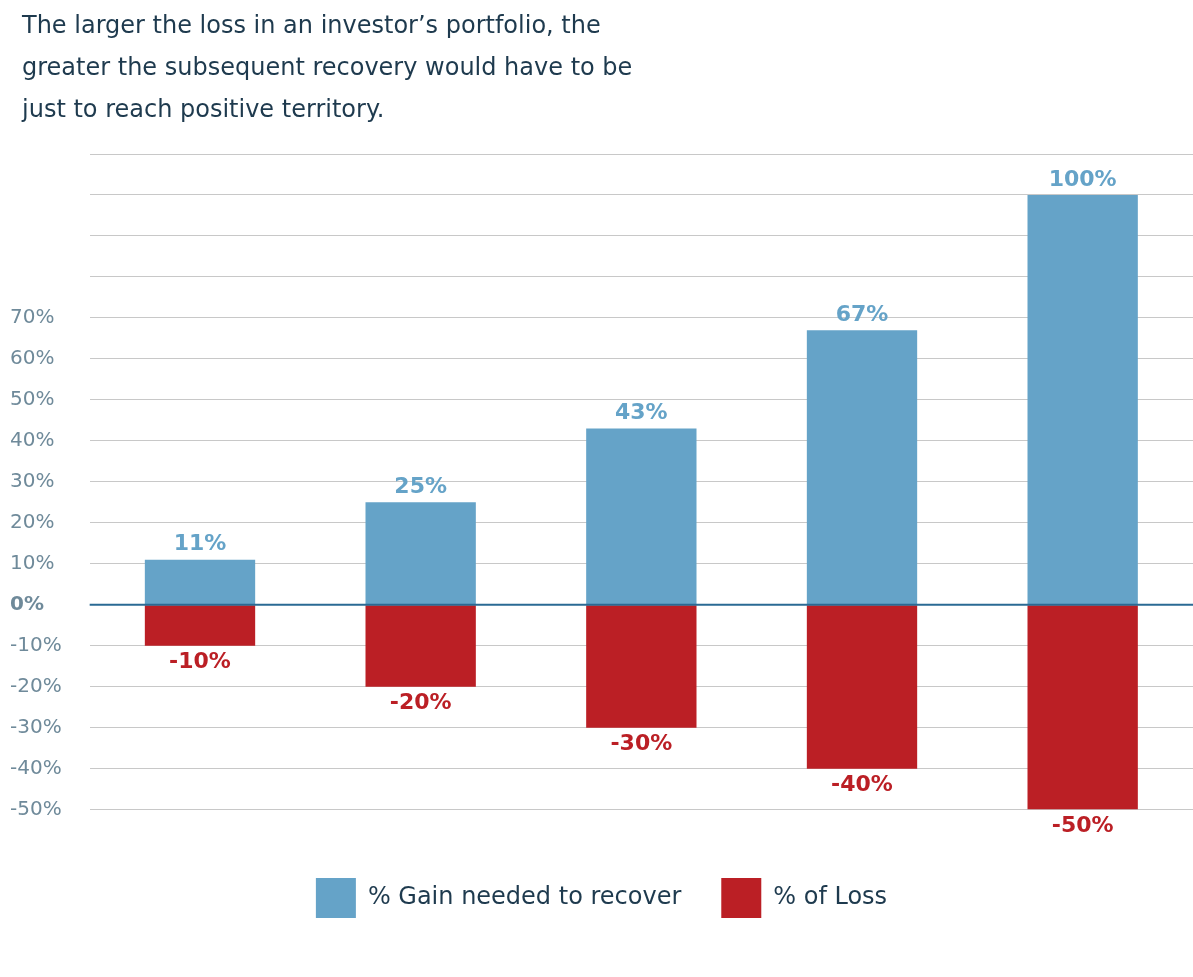 The height and width of the screenshot is (977, 1193). What do you see at coordinates (524, 896) in the screenshot?
I see `legend-label: % Gain needed to recover` at bounding box center [524, 896].